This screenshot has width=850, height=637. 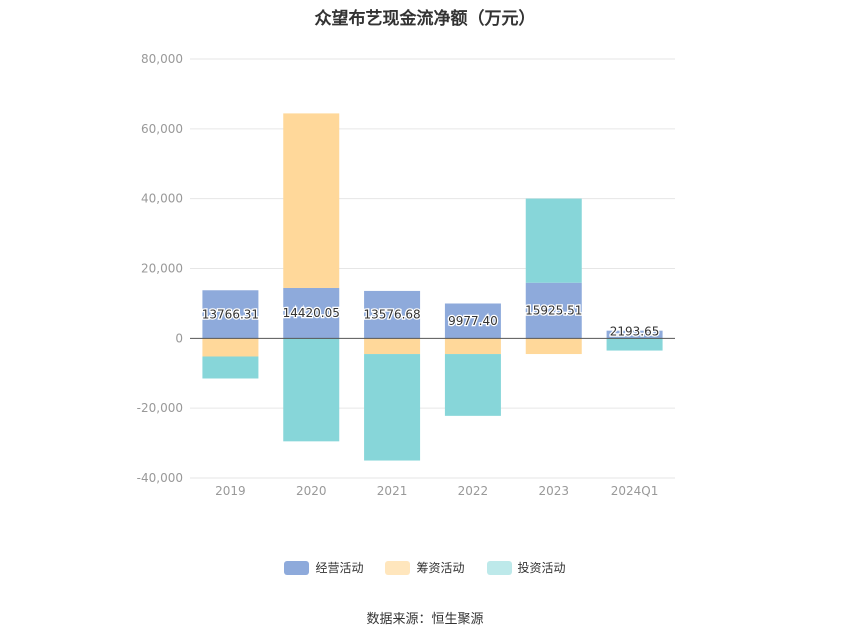 What do you see at coordinates (634, 334) in the screenshot?
I see `bar-0-2024Q1` at bounding box center [634, 334].